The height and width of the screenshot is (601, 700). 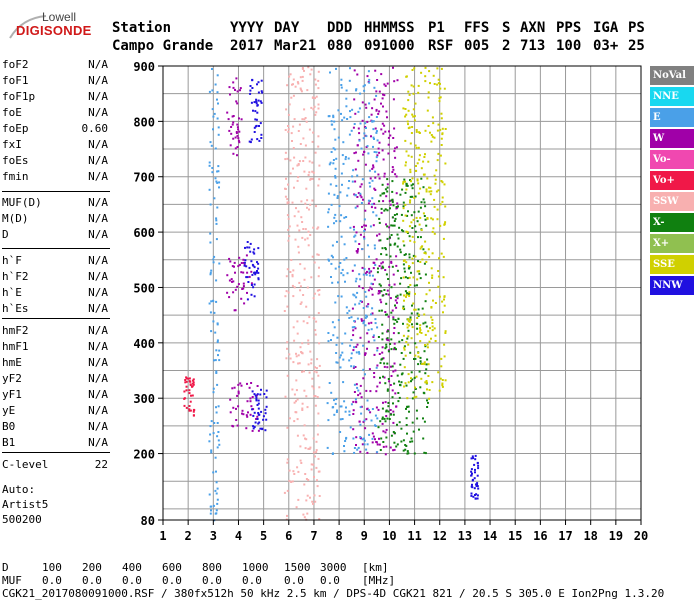 I want to click on param-name: C-level, so click(x=25, y=464).